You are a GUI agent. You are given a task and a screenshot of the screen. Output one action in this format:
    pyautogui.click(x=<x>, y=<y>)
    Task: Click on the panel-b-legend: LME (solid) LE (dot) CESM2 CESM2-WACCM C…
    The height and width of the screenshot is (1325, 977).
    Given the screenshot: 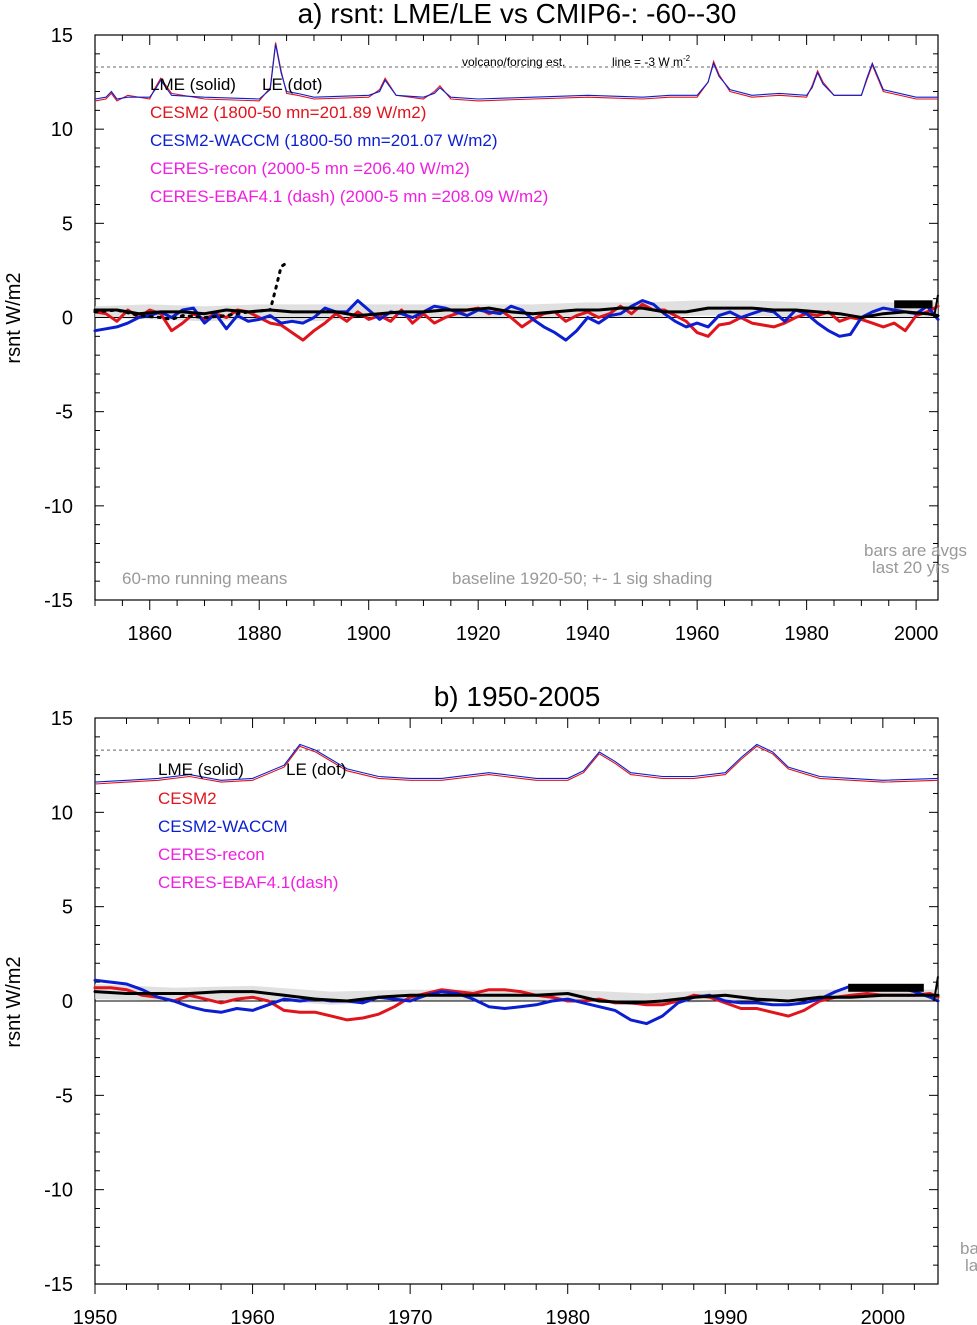 What is the action you would take?
    pyautogui.click(x=252, y=826)
    